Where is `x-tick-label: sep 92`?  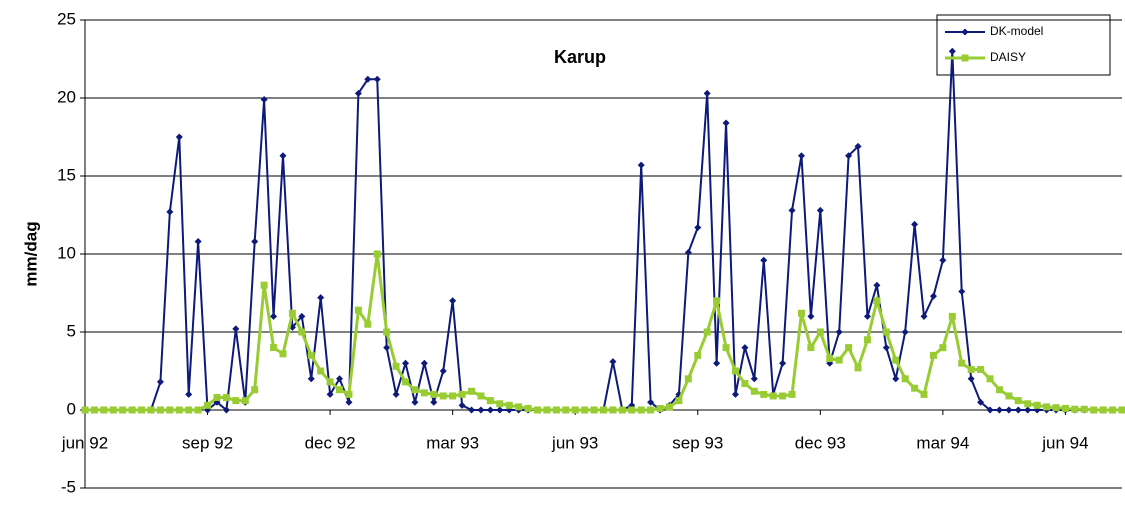 x-tick-label: sep 92 is located at coordinates (207, 442).